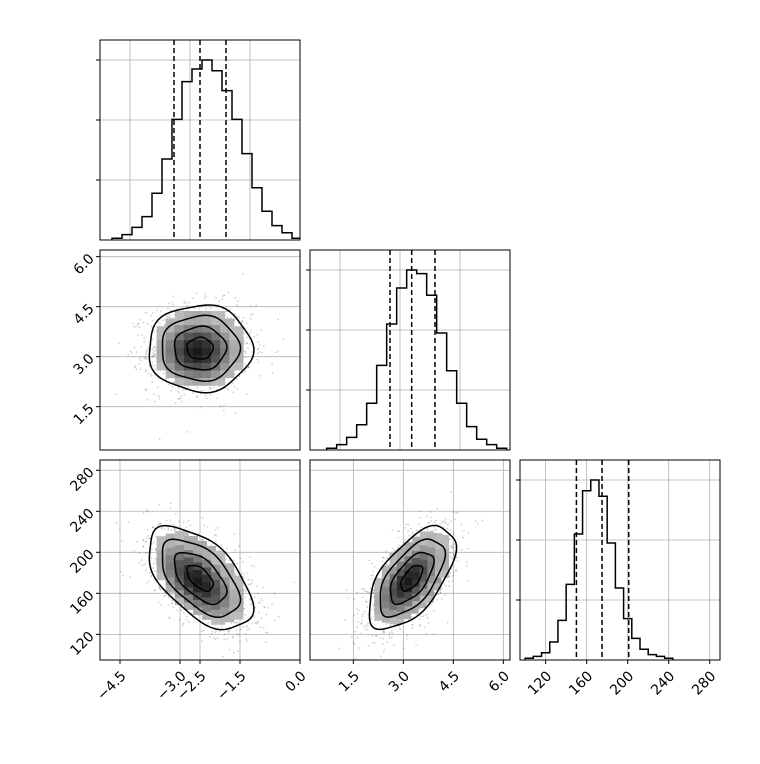 The width and height of the screenshot is (760, 764). What do you see at coordinates (620, 560) in the screenshot?
I see `axes-frame` at bounding box center [620, 560].